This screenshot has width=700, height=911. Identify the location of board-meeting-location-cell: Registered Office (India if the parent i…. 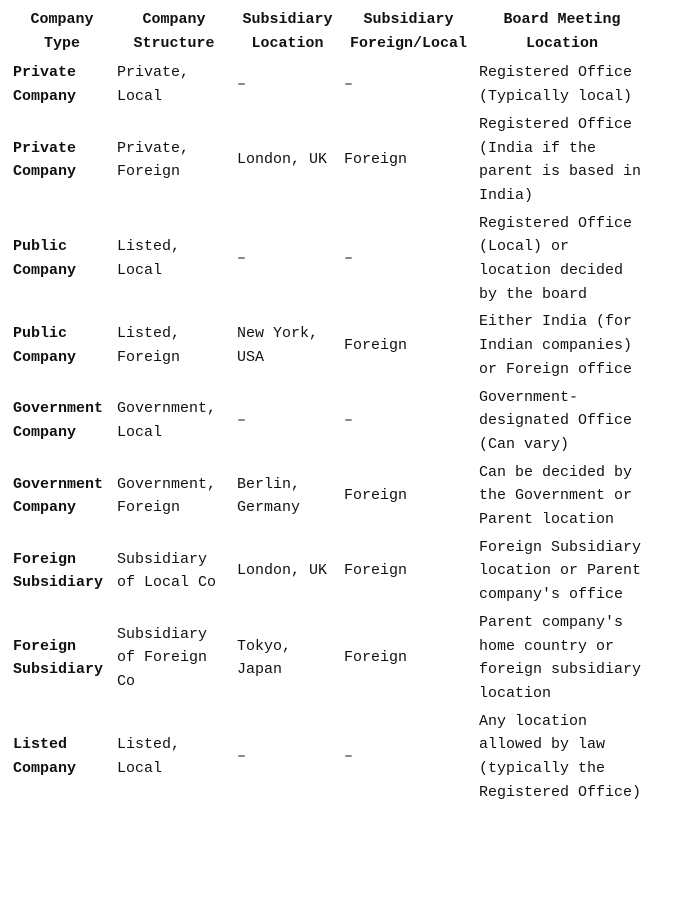
(560, 159).